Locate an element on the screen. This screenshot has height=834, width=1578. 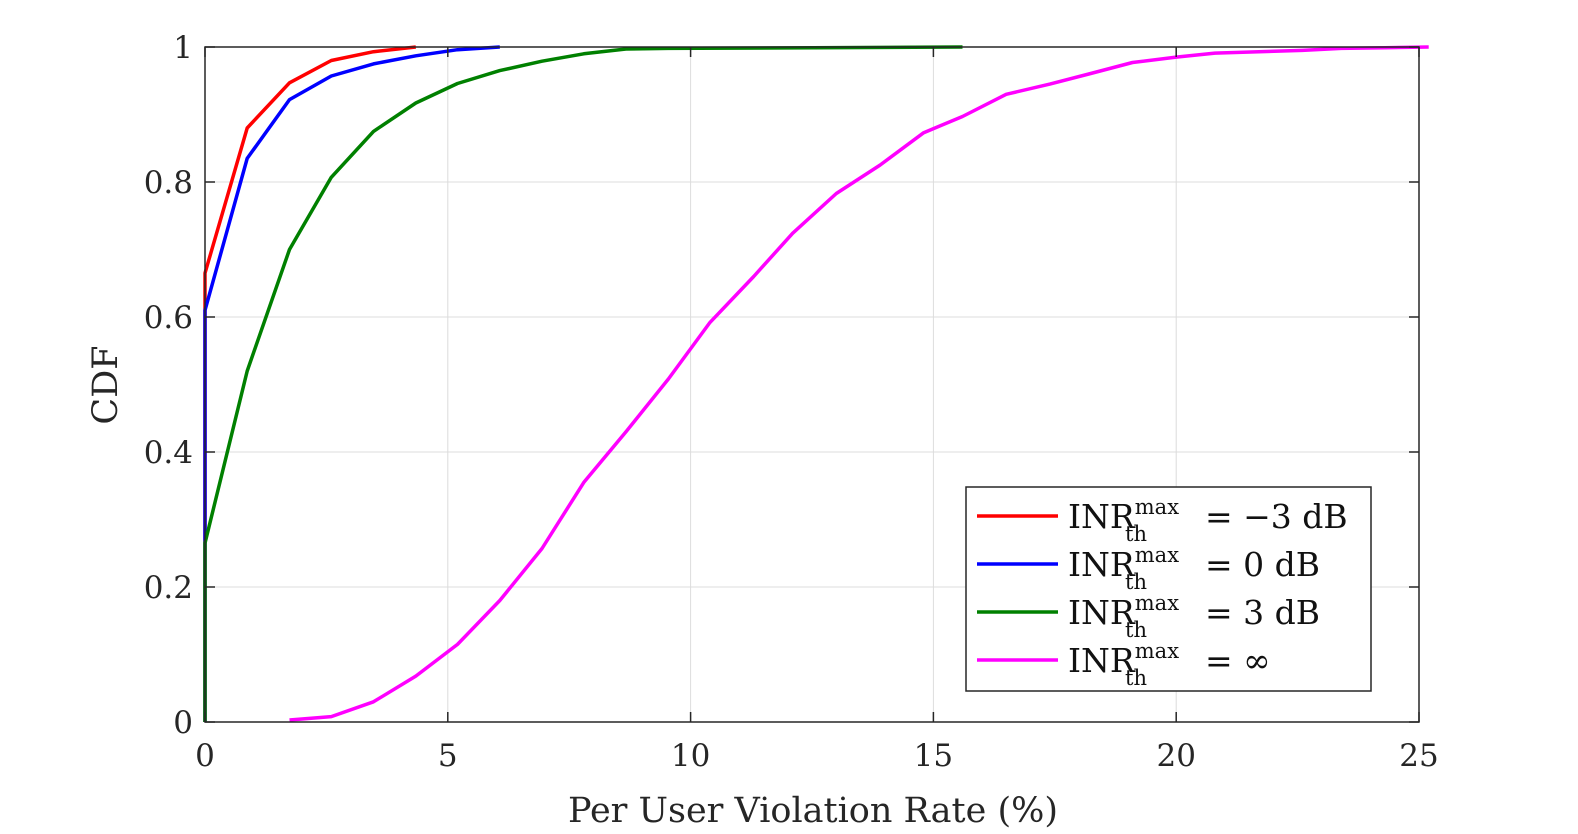
y-tick-label: 0.2 is located at coordinates (168, 588).